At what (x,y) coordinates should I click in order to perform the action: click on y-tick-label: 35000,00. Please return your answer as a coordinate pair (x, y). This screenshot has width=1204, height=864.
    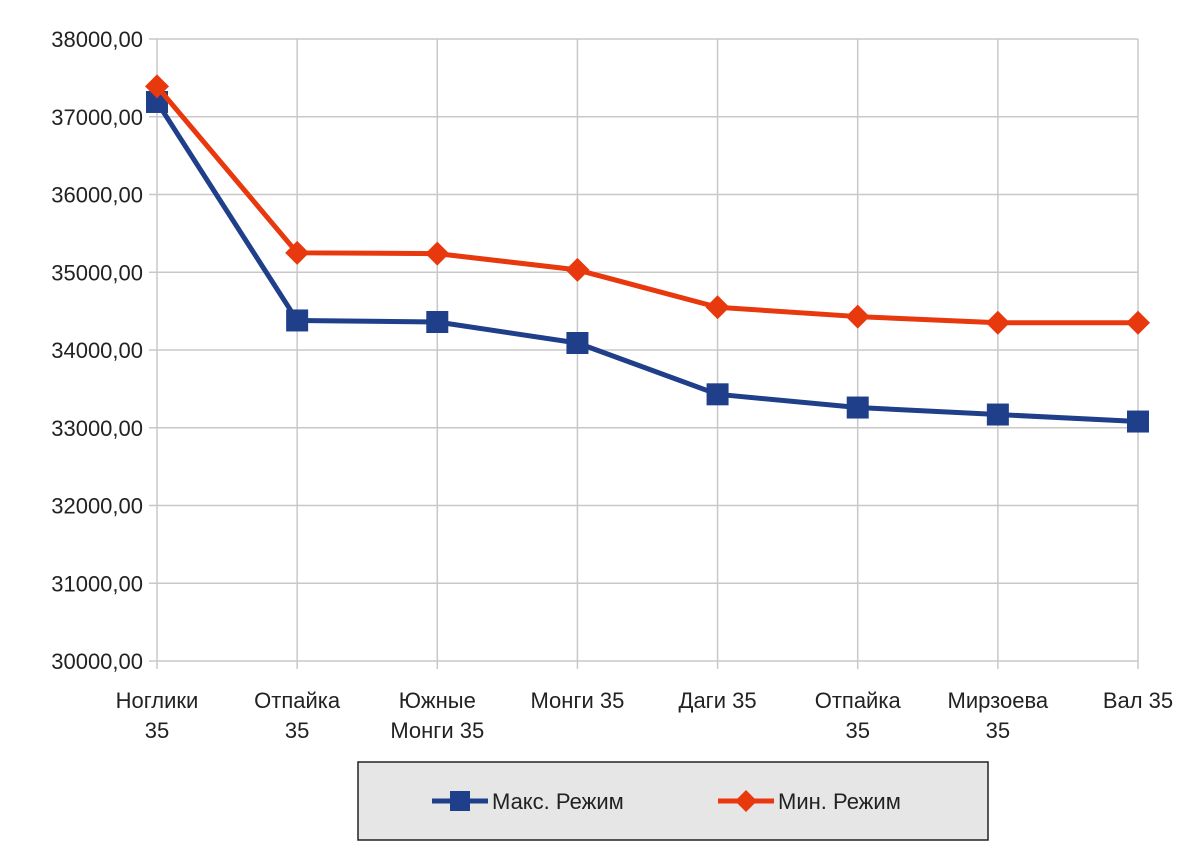
    Looking at the image, I should click on (97, 272).